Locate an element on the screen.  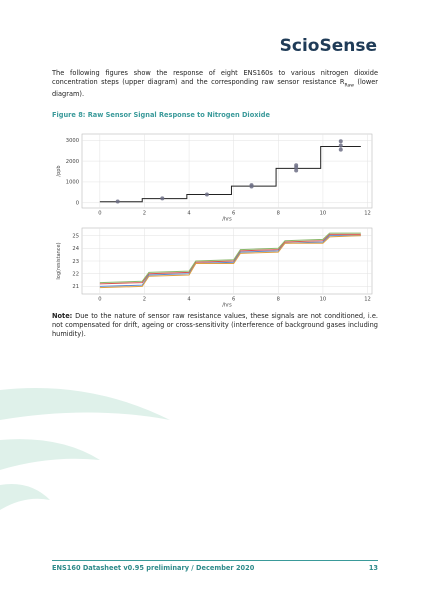
y-tick-label: 25 is located at coordinates (75, 236).